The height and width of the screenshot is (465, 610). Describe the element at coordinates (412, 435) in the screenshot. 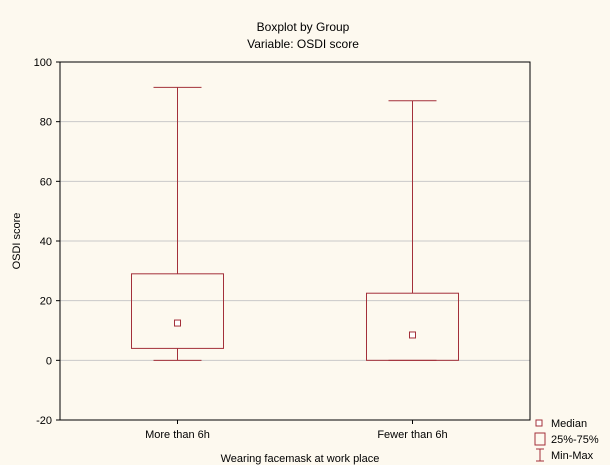

I see `x-tick-label: Fewer than 6h` at that location.